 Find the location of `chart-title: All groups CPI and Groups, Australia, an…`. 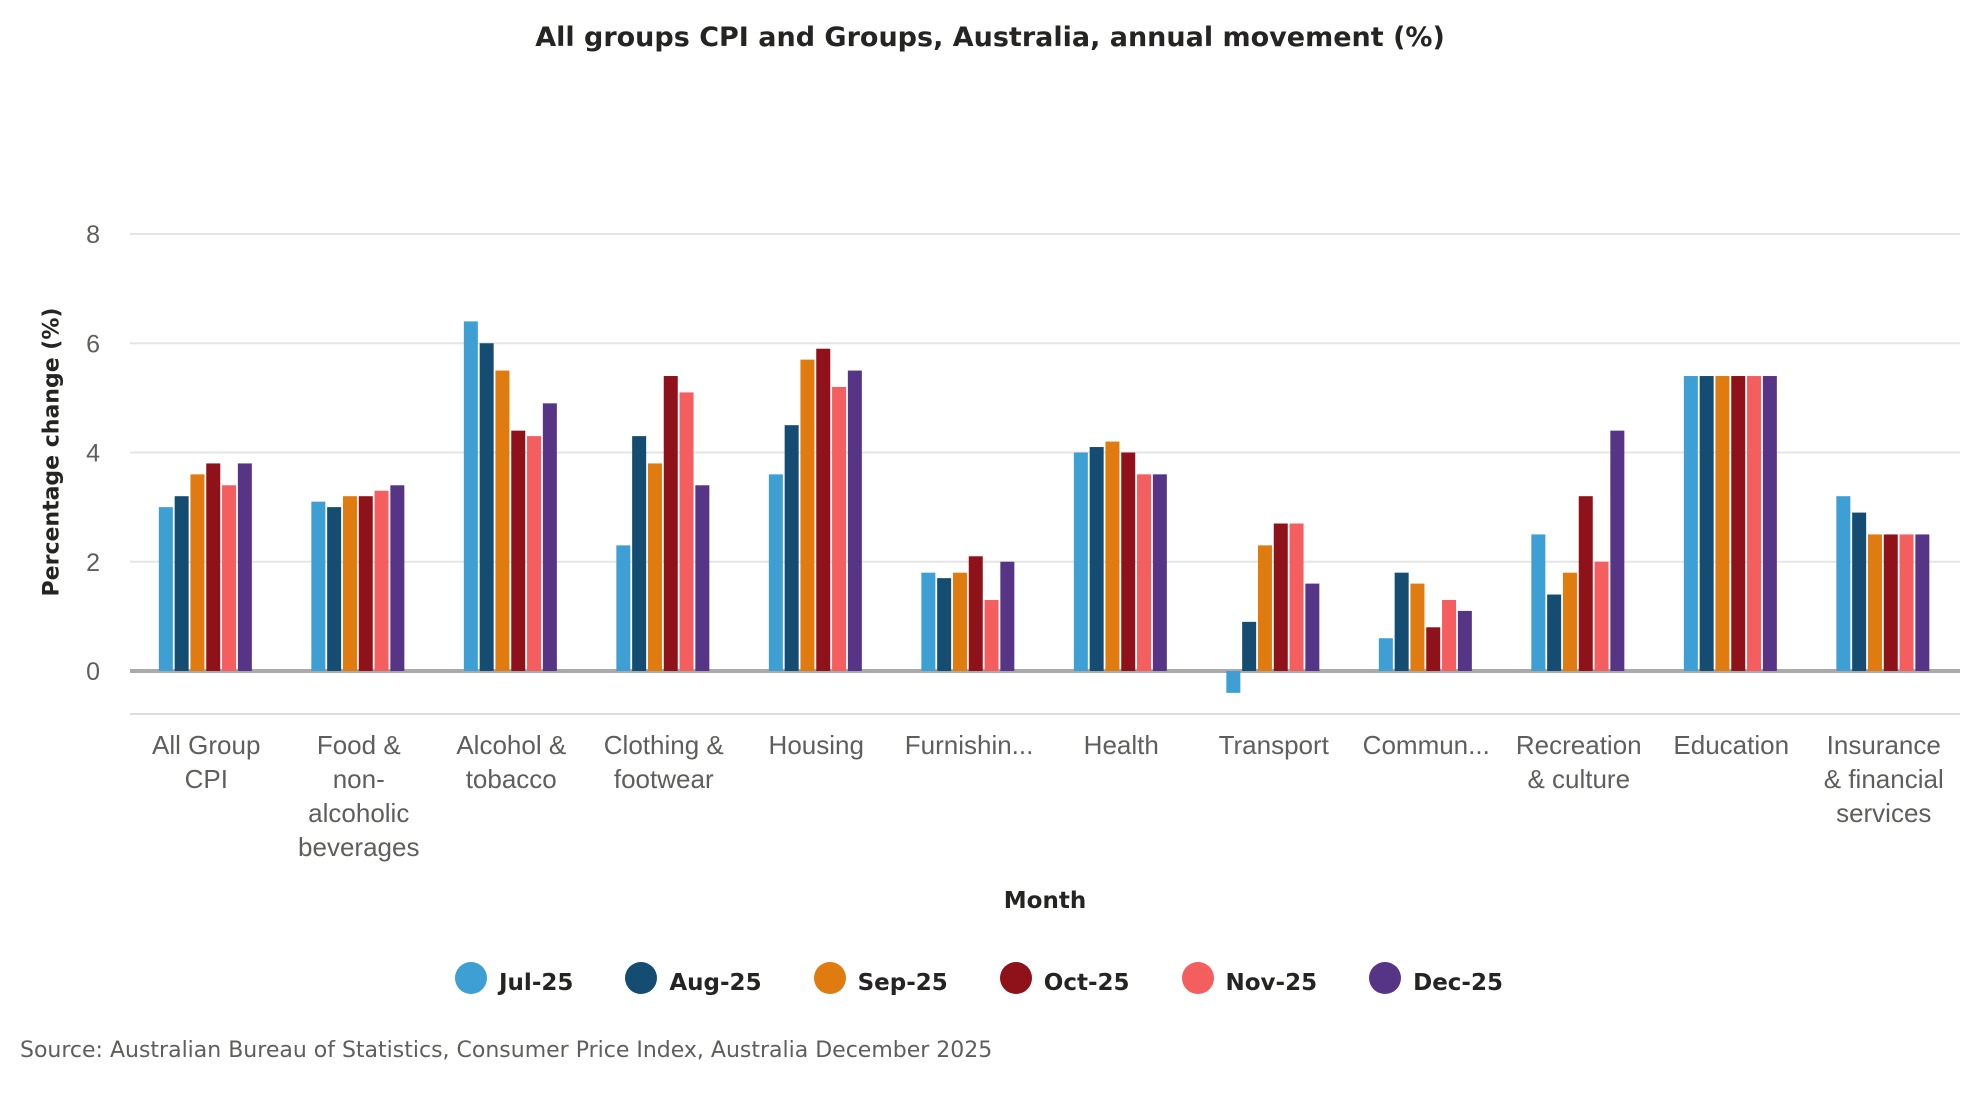

chart-title: All groups CPI and Groups, Australia, an… is located at coordinates (990, 37).